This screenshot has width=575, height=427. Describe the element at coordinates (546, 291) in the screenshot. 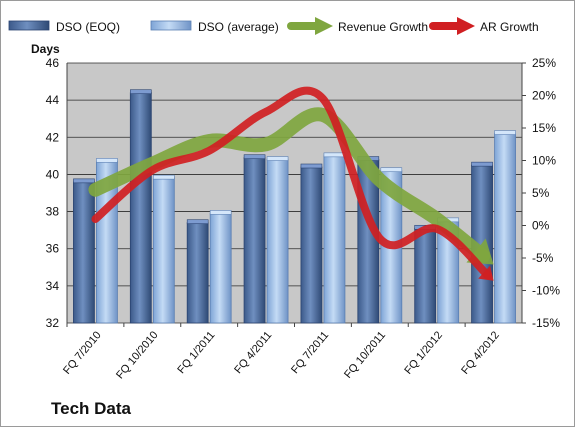

I see `y2-tick-label: -10%` at that location.